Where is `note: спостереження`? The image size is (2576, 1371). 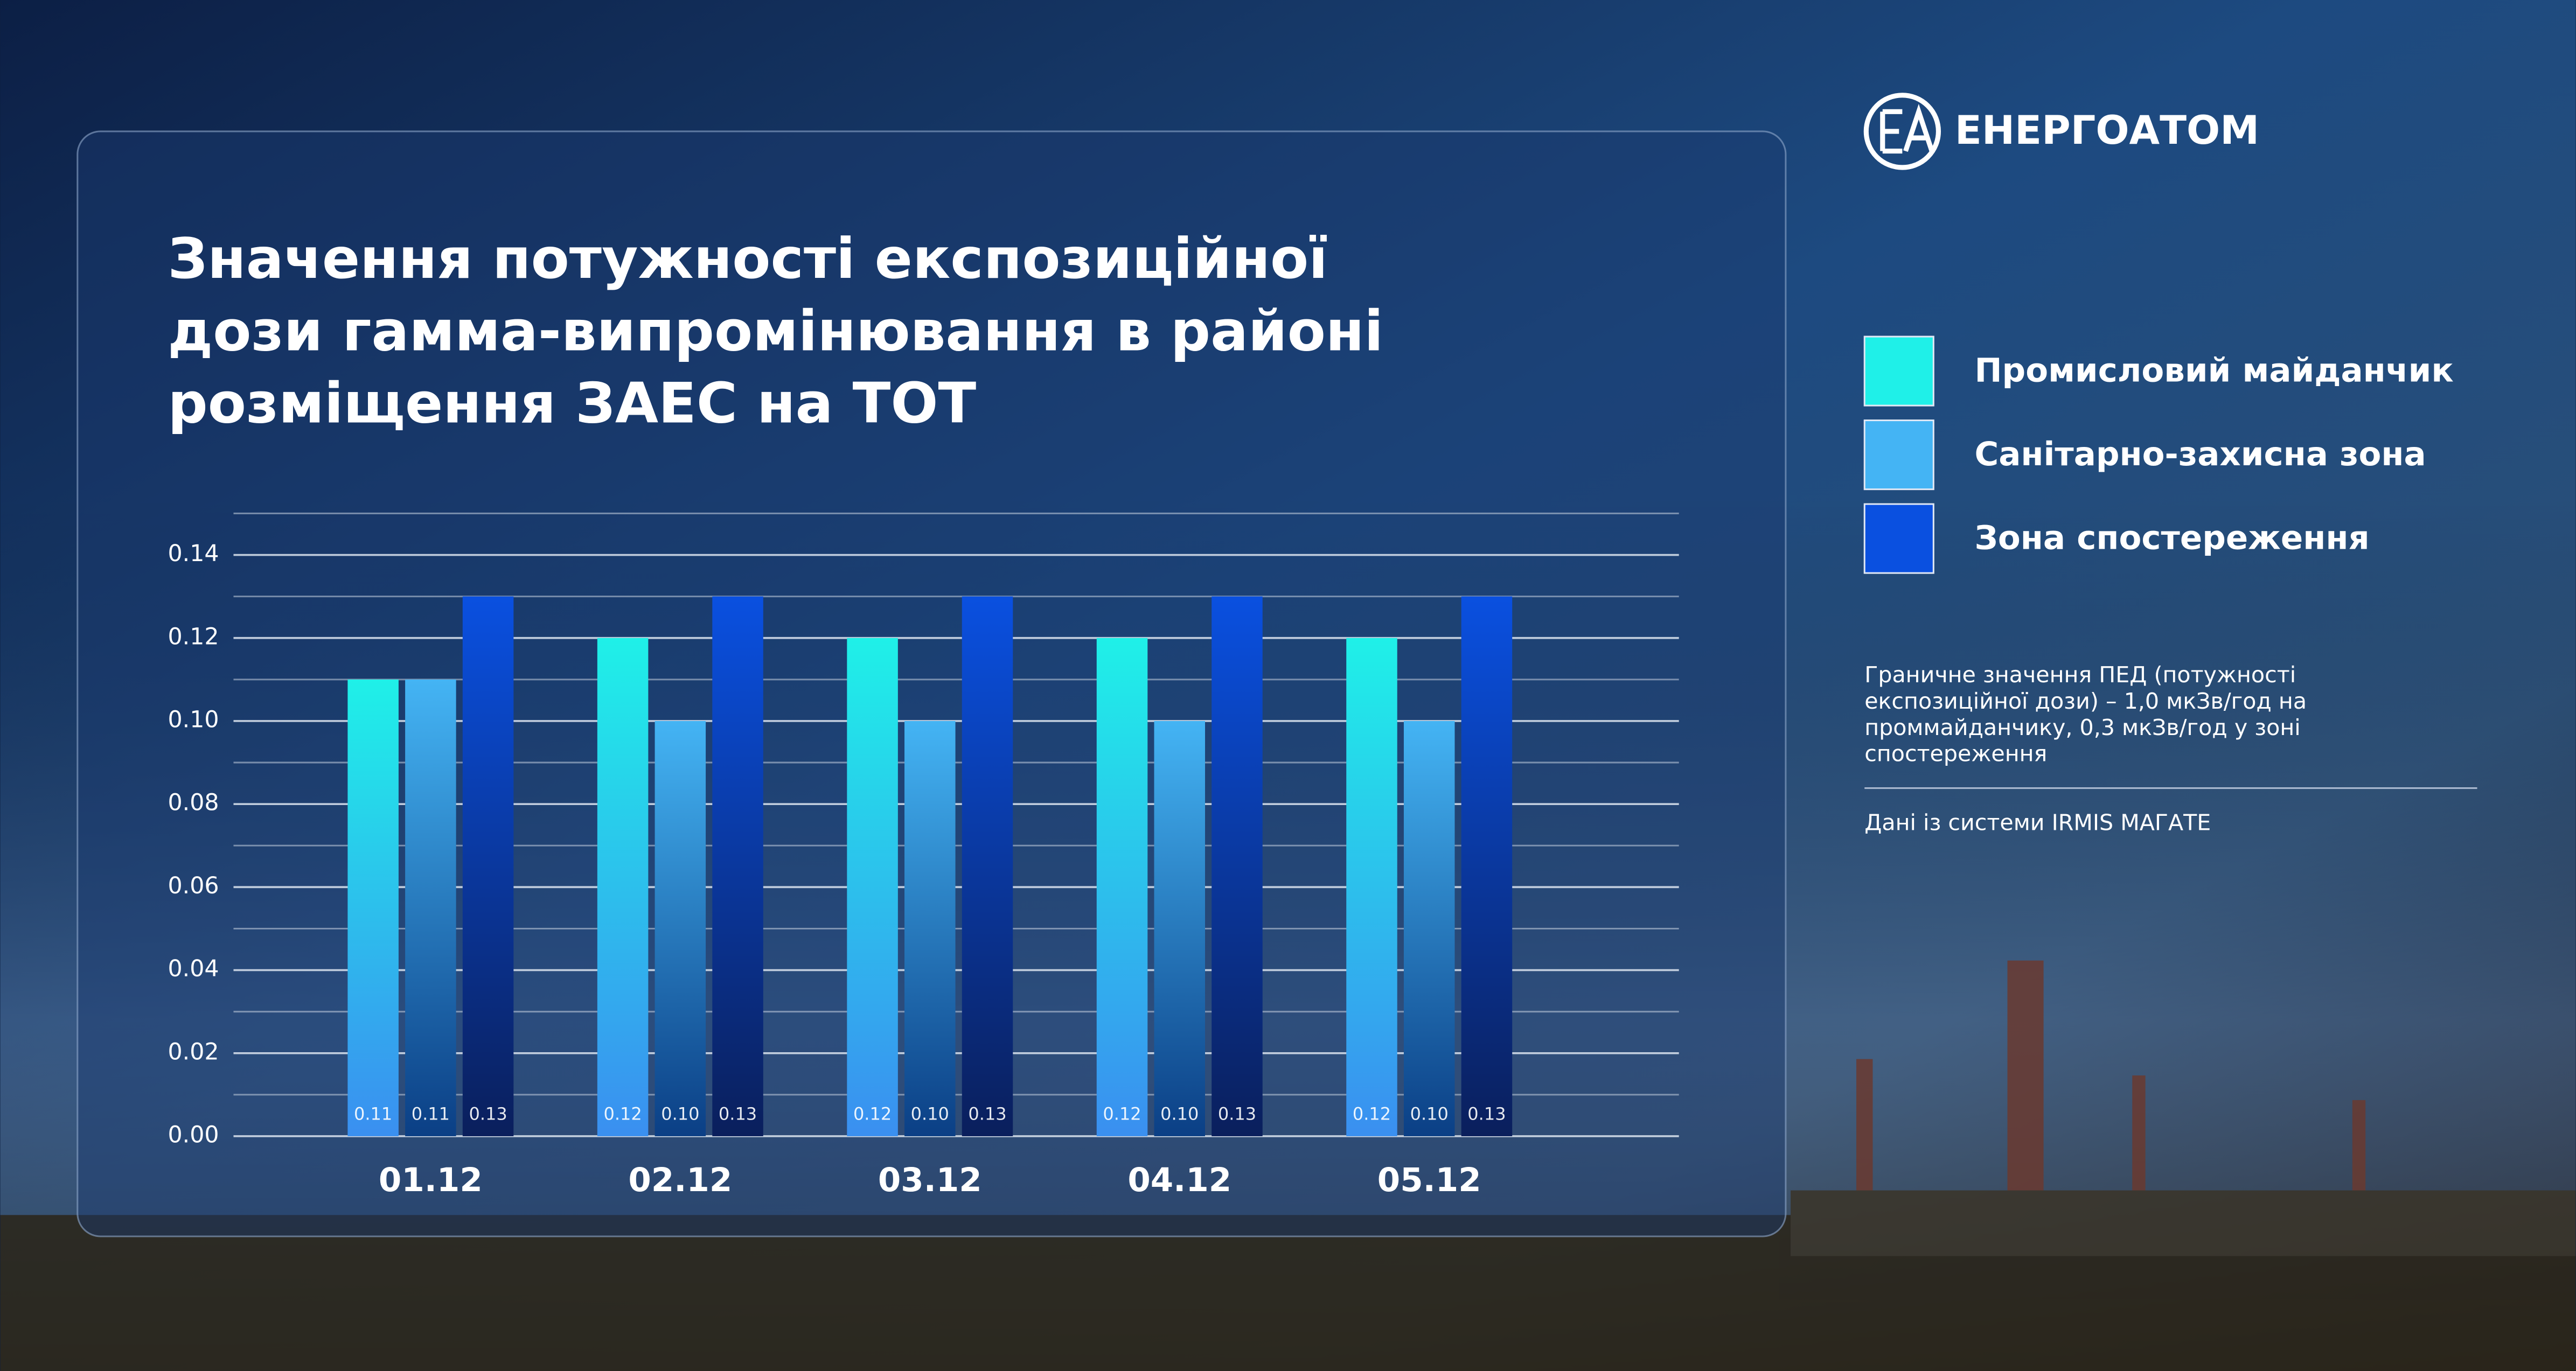
note: спостереження is located at coordinates (1956, 754).